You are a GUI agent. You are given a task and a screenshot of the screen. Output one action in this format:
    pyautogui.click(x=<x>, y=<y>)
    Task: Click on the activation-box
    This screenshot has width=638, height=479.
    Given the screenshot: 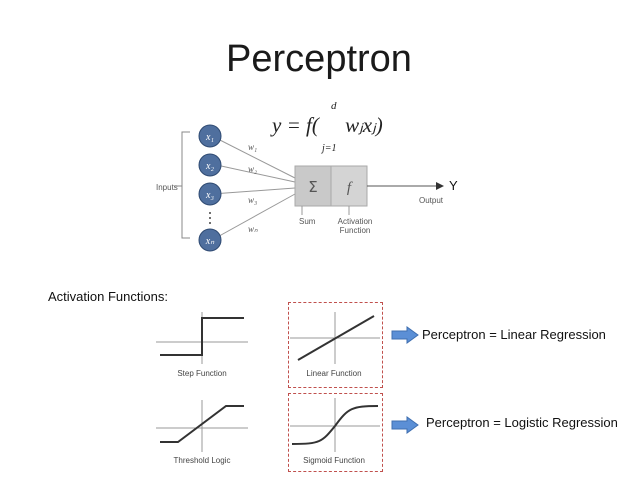 What is the action you would take?
    pyautogui.click(x=349, y=186)
    